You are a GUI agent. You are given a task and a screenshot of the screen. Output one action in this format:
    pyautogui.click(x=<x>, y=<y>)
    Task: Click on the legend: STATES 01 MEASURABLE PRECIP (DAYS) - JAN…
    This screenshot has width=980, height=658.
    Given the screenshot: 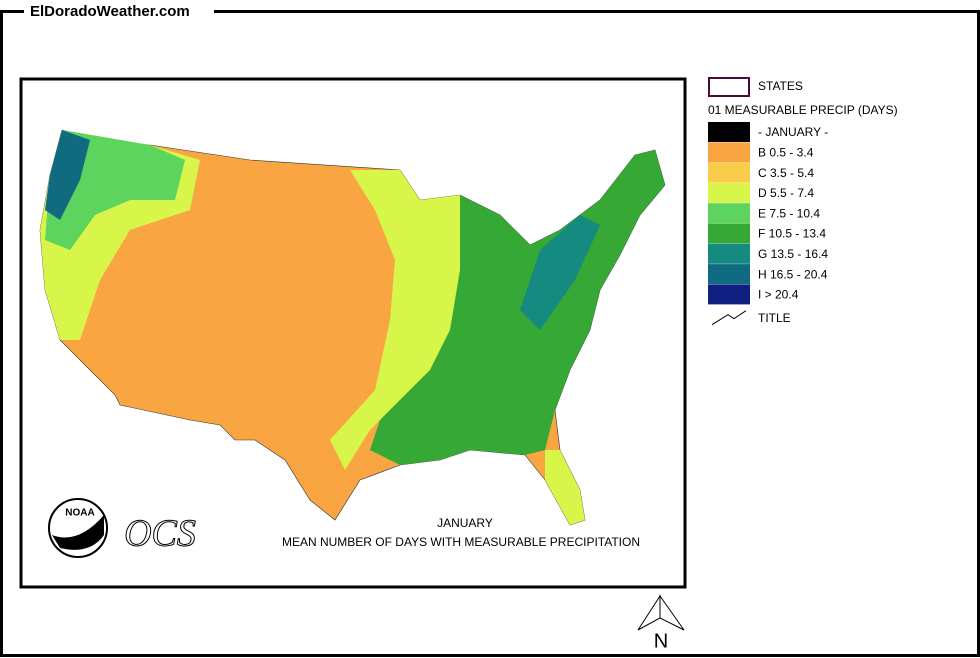 What is the action you would take?
    pyautogui.click(x=803, y=201)
    